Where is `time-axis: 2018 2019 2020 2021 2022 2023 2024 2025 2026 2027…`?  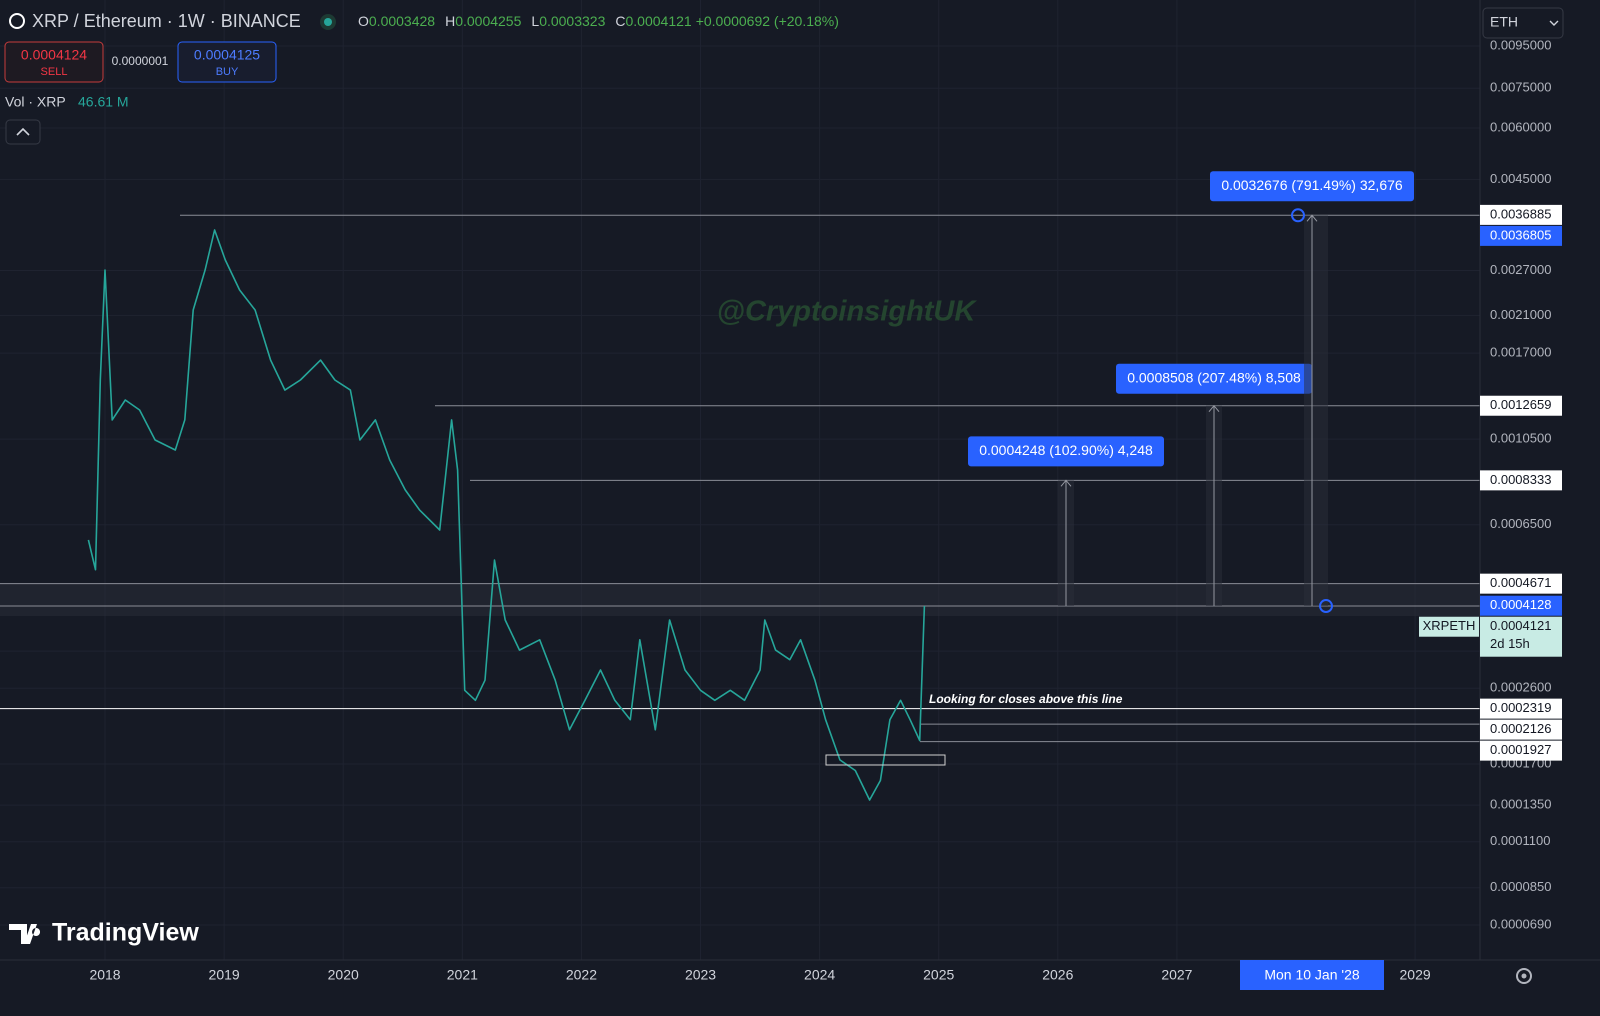 time-axis: 2018 2019 2020 2021 2022 2023 2024 2025 2026 2027… is located at coordinates (759, 975).